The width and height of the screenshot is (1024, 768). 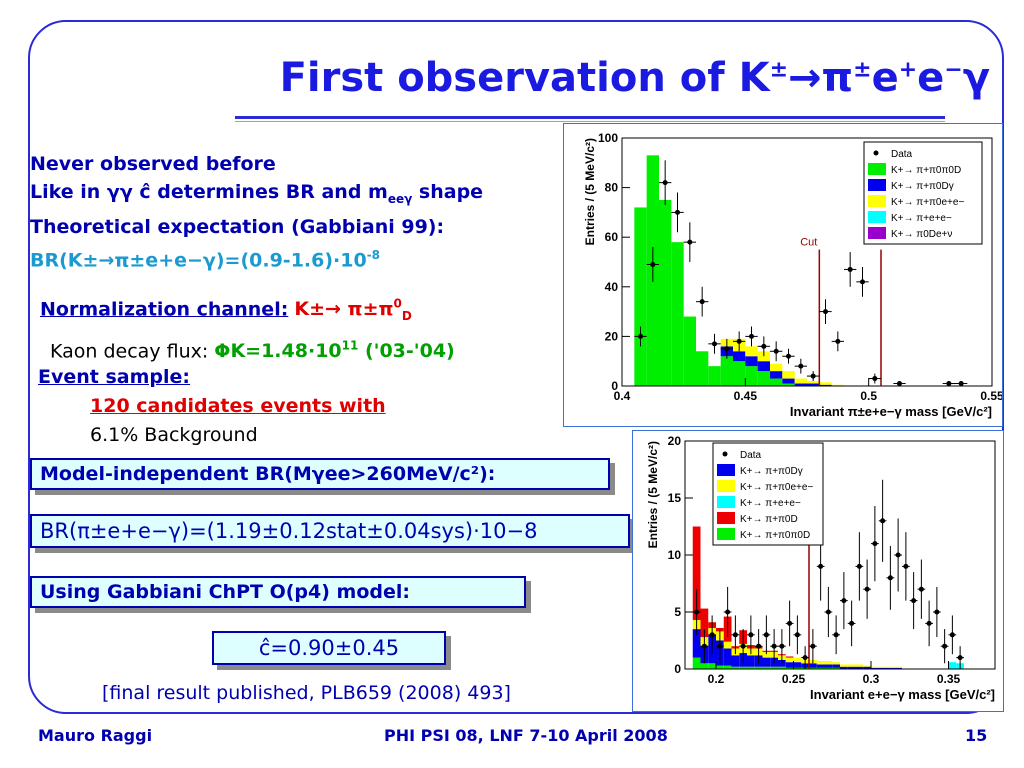 What do you see at coordinates (247, 310) in the screenshot?
I see `normalization-line: Normalization channel: K±→ π±π0D` at bounding box center [247, 310].